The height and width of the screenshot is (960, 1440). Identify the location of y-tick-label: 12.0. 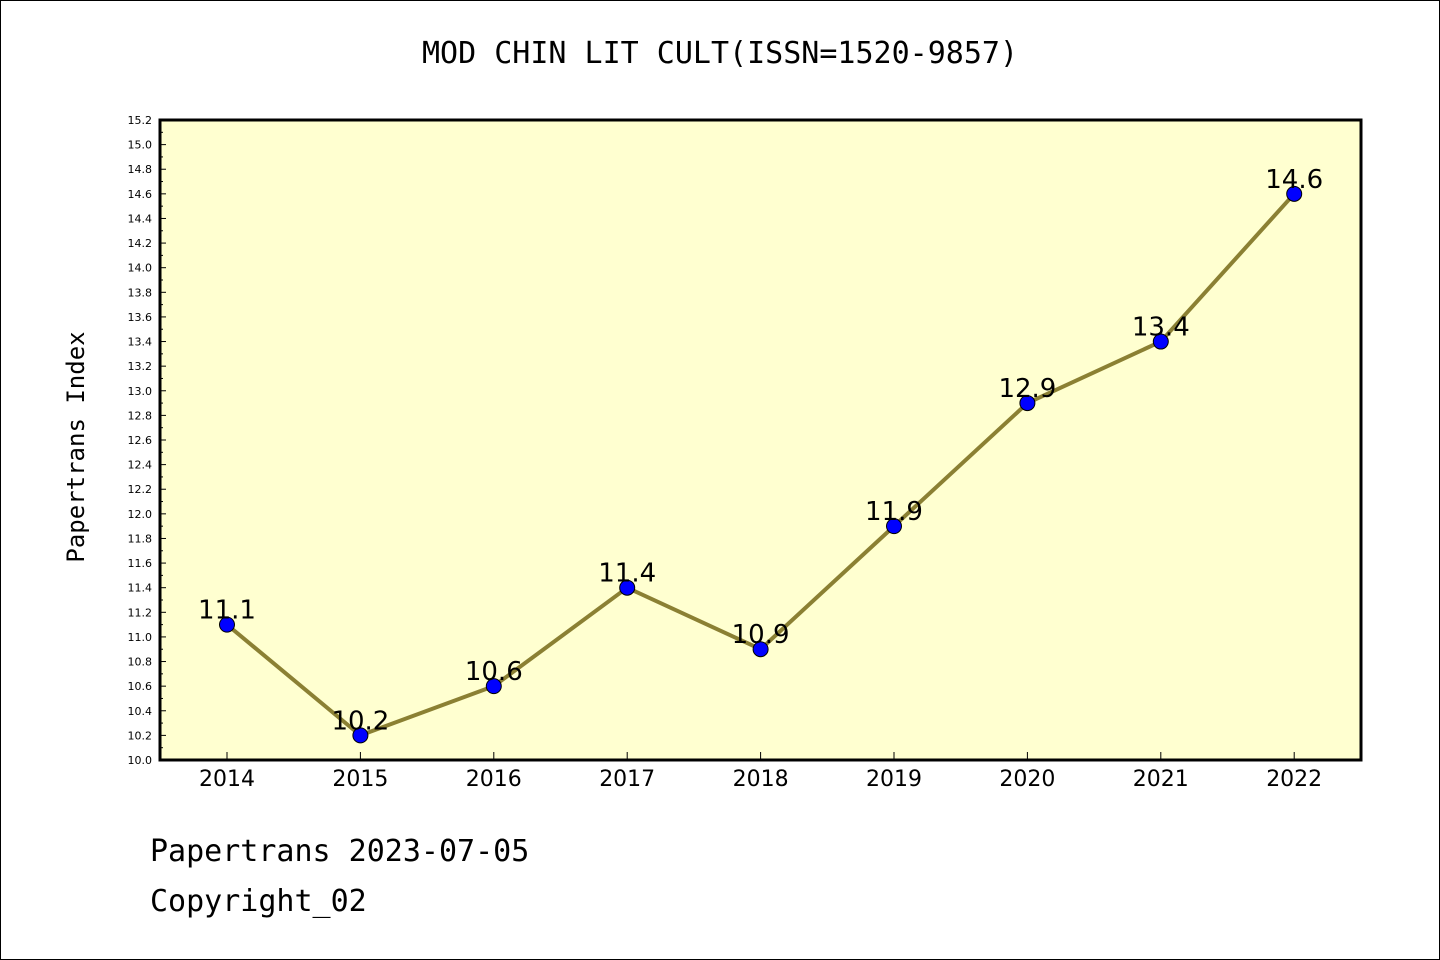
(140, 514).